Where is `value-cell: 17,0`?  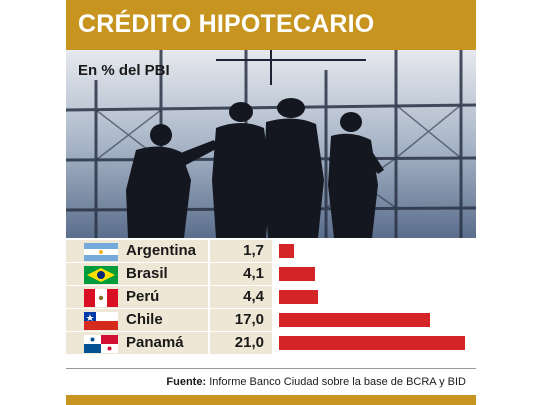 value-cell: 17,0 is located at coordinates (241, 320).